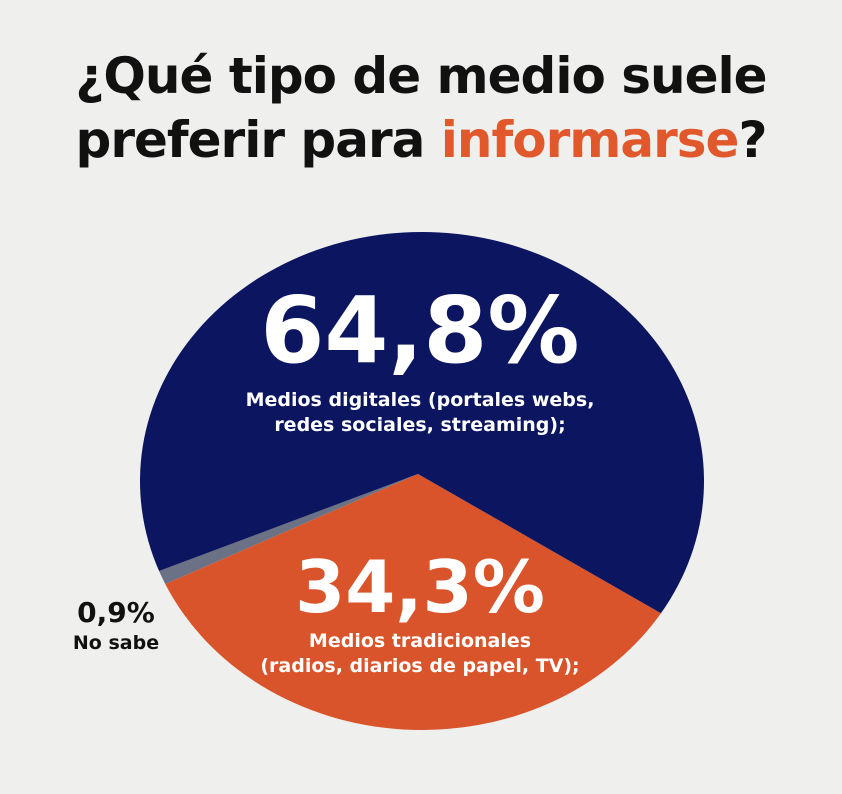 Image resolution: width=842 pixels, height=794 pixels. What do you see at coordinates (752, 140) in the screenshot?
I see `title-line-2-suffix: ?` at bounding box center [752, 140].